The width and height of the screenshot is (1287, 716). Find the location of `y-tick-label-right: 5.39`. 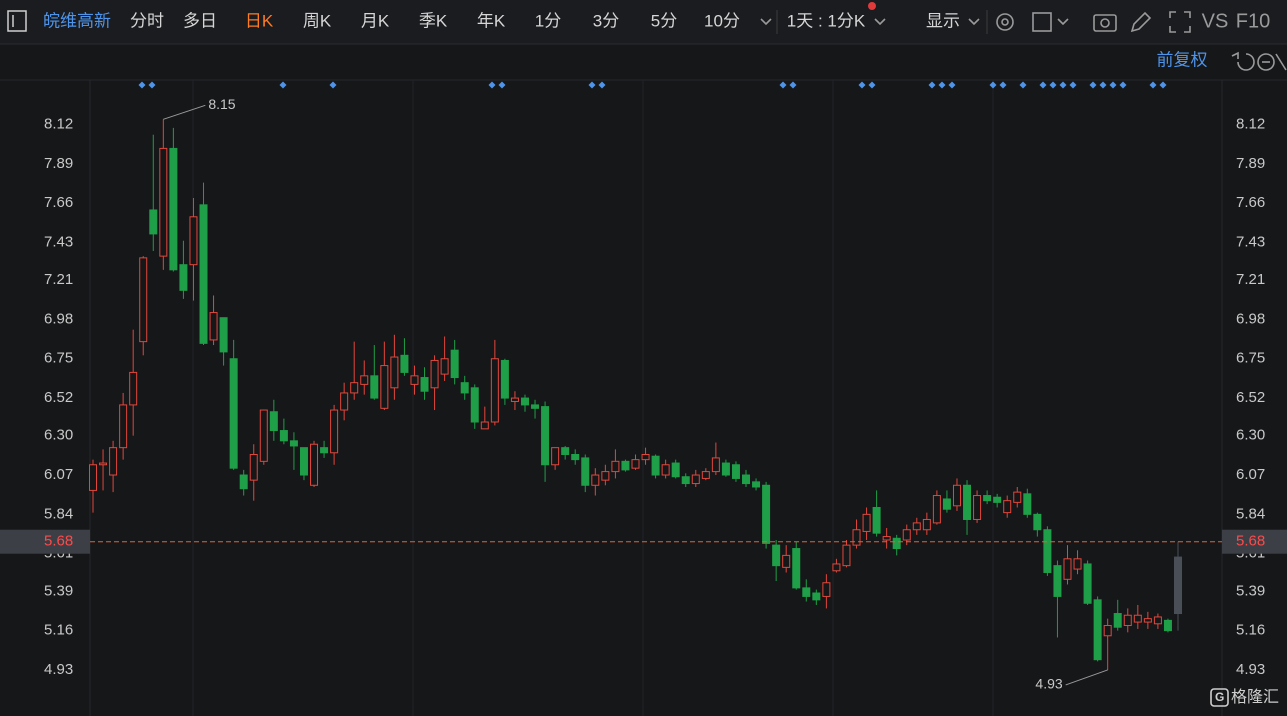

y-tick-label-right: 5.39 is located at coordinates (1250, 590).